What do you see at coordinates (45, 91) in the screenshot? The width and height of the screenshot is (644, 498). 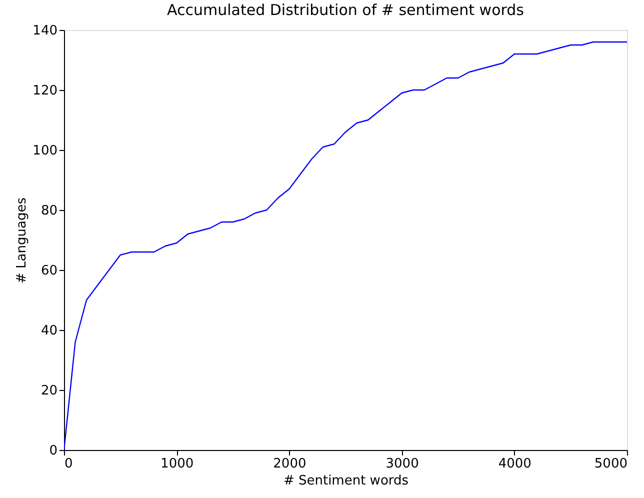 I see `y-tick-label: 120` at bounding box center [45, 91].